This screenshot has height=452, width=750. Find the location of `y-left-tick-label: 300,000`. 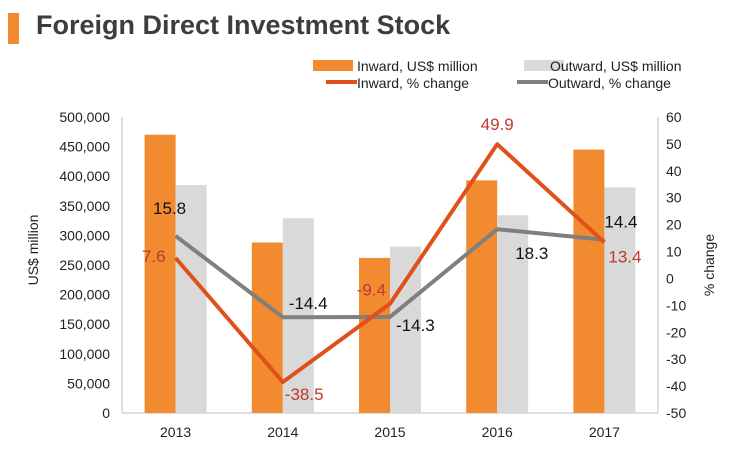

y-left-tick-label: 300,000 is located at coordinates (84, 235).